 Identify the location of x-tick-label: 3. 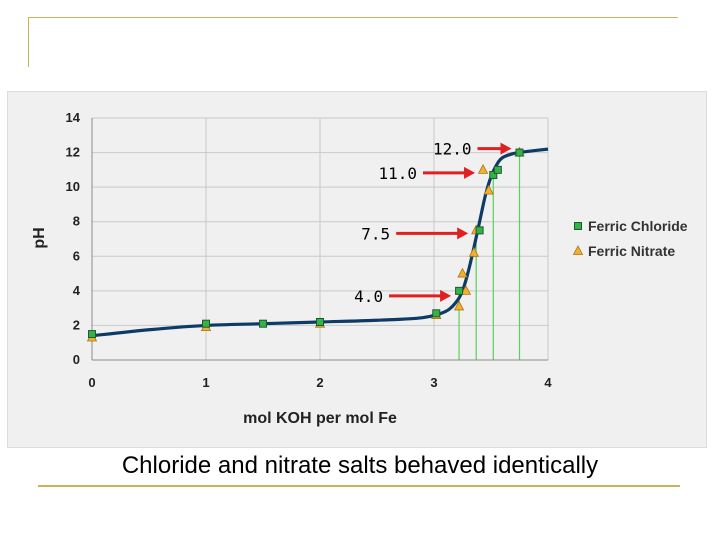
(433, 382).